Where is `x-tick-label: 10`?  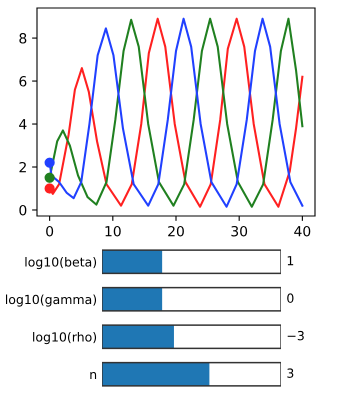 x-tick-label: 10 is located at coordinates (113, 231).